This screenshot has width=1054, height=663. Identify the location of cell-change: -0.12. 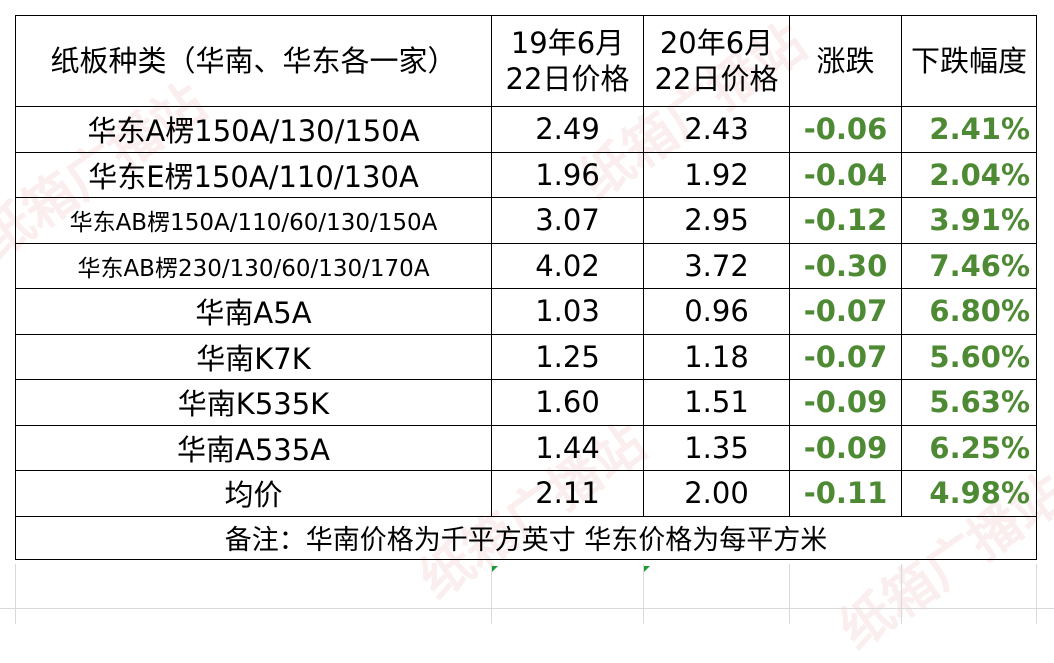
(845, 220).